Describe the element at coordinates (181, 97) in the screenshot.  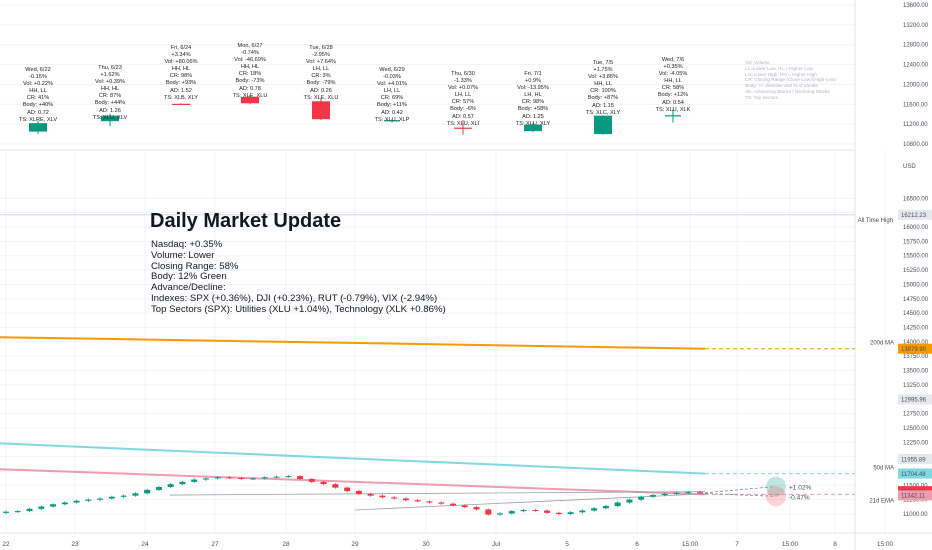
I see `card-line: TS: XLB, XLY` at that location.